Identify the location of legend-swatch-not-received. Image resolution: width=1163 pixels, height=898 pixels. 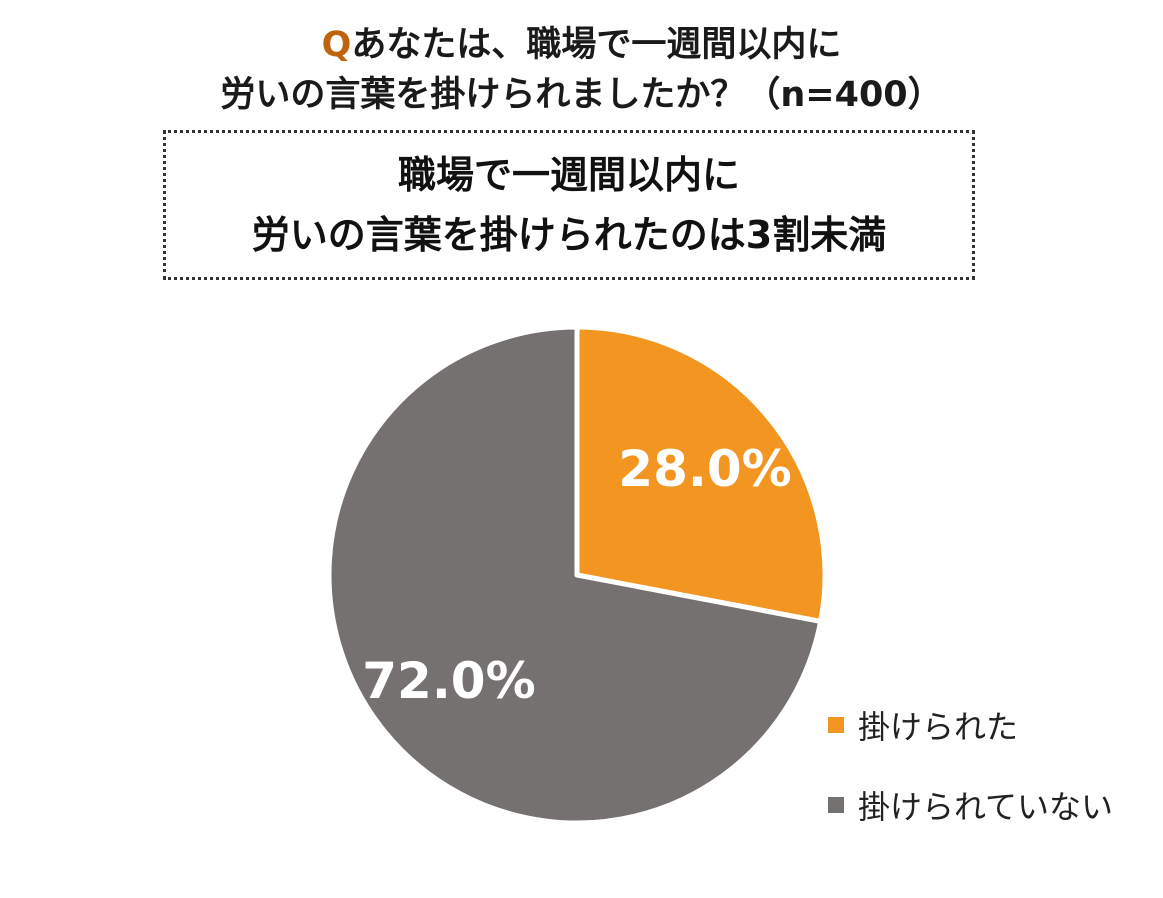
(836, 805).